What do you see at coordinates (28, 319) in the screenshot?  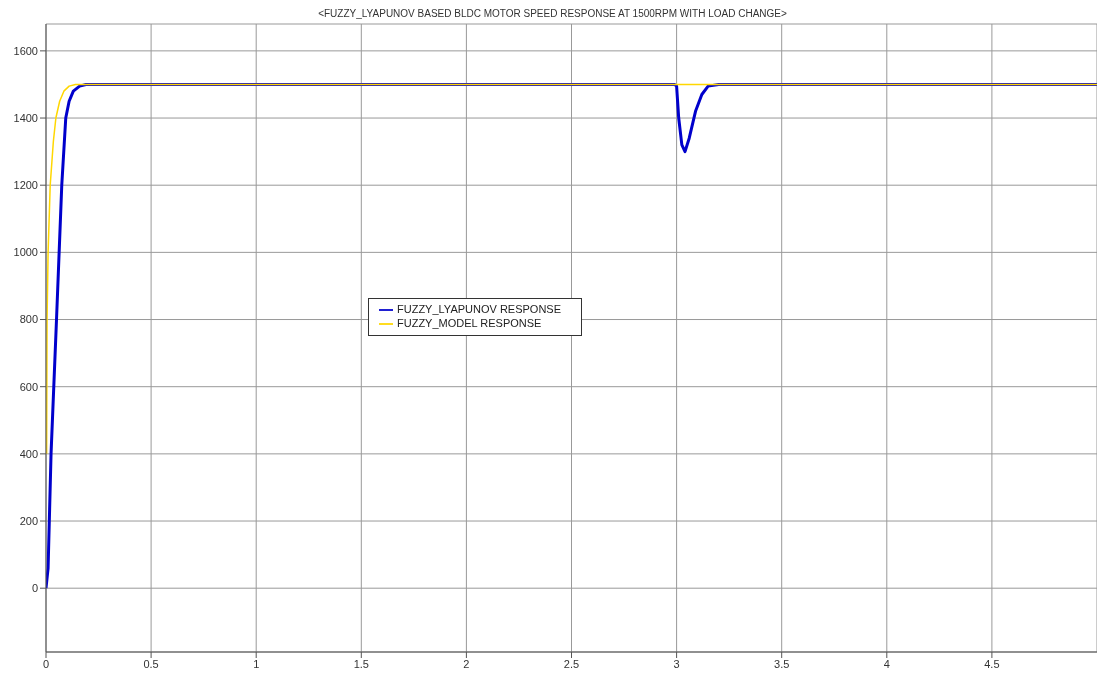 I see `y-tick-label: 800` at bounding box center [28, 319].